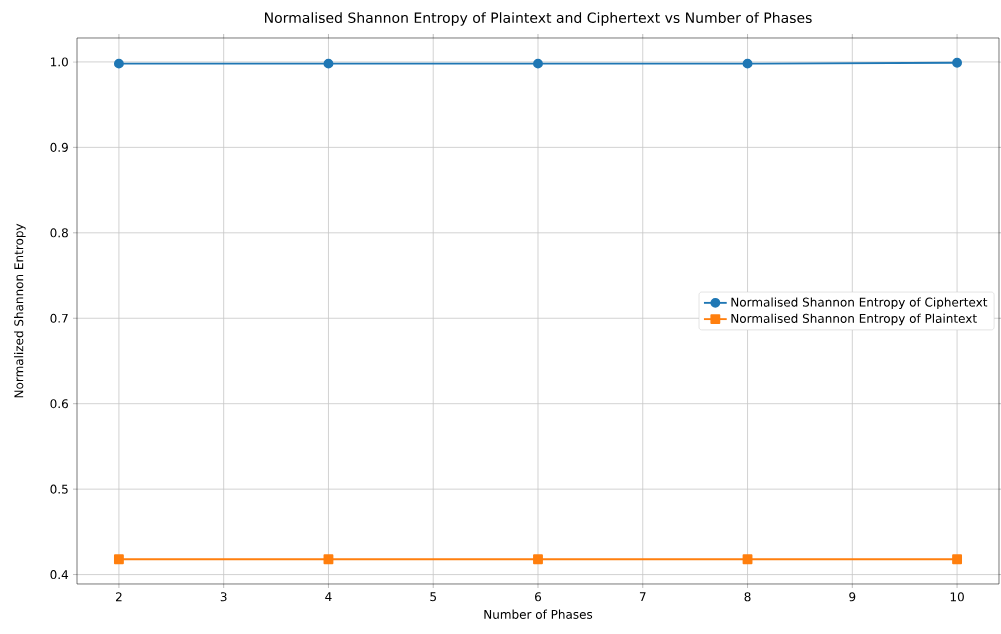  I want to click on y-axis-title: Normalized Shannon Entropy, so click(20, 310).